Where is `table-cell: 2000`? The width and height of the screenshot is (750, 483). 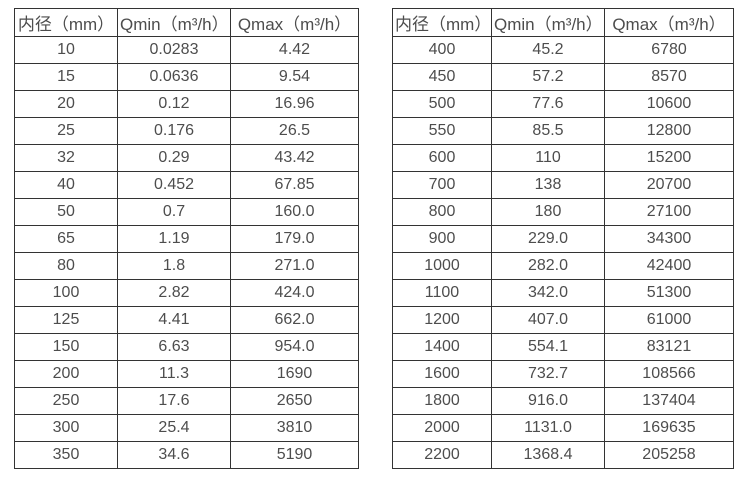
table-cell: 2000 is located at coordinates (442, 428).